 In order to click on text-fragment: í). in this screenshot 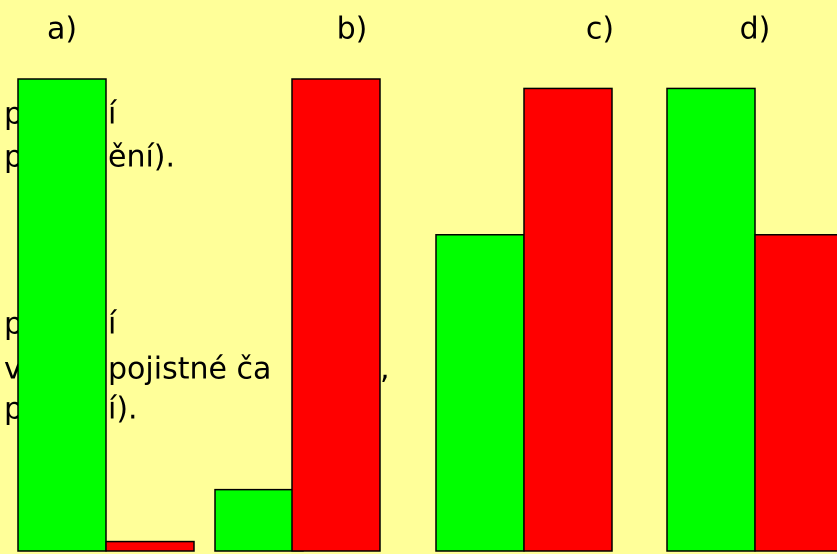, I will do `click(123, 409)`.